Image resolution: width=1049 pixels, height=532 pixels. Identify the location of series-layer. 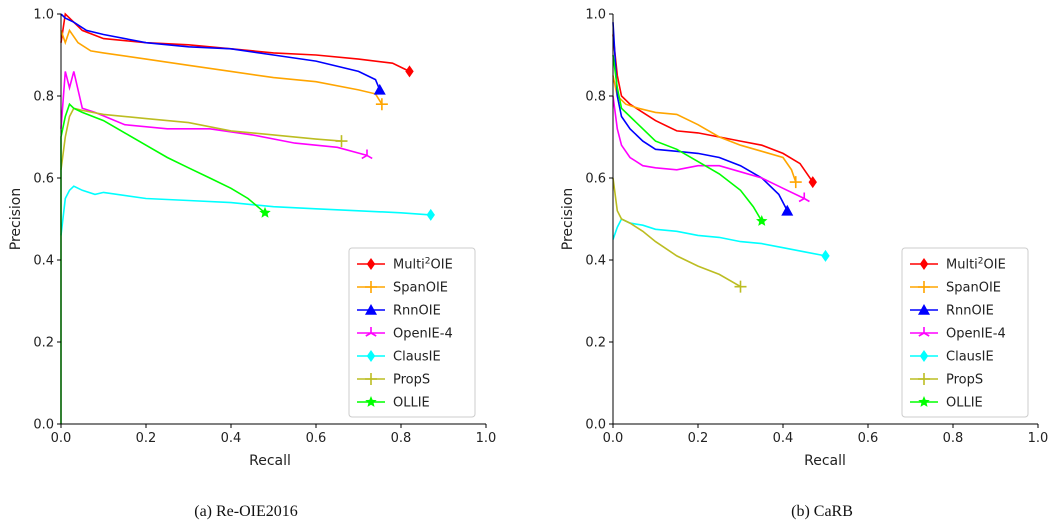
(721, 157).